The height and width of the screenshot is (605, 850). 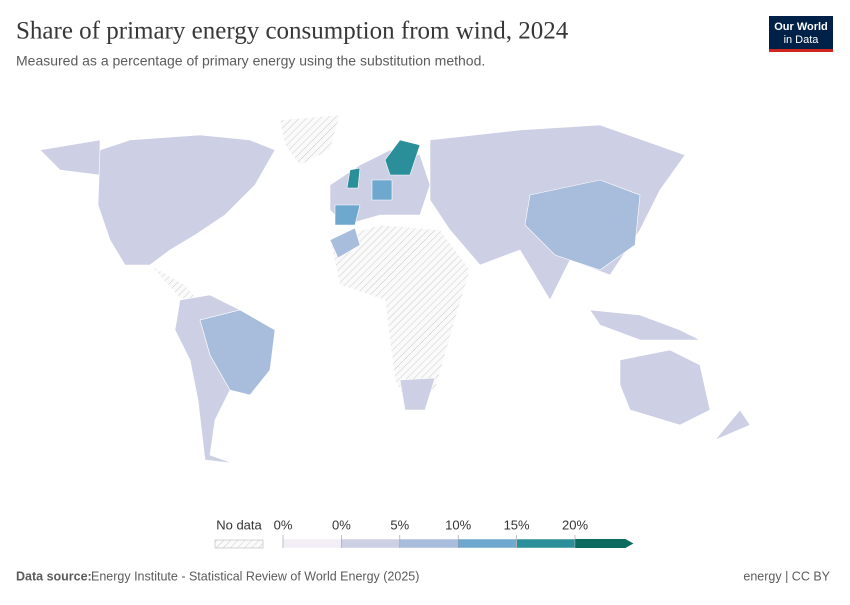 What do you see at coordinates (801, 27) in the screenshot?
I see `logo-text: Our World` at bounding box center [801, 27].